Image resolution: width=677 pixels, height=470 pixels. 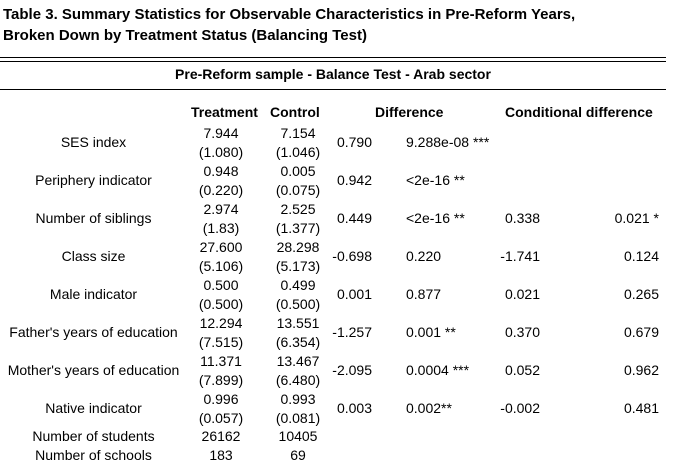 I want to click on difference-value: 0.001, so click(x=354, y=294).